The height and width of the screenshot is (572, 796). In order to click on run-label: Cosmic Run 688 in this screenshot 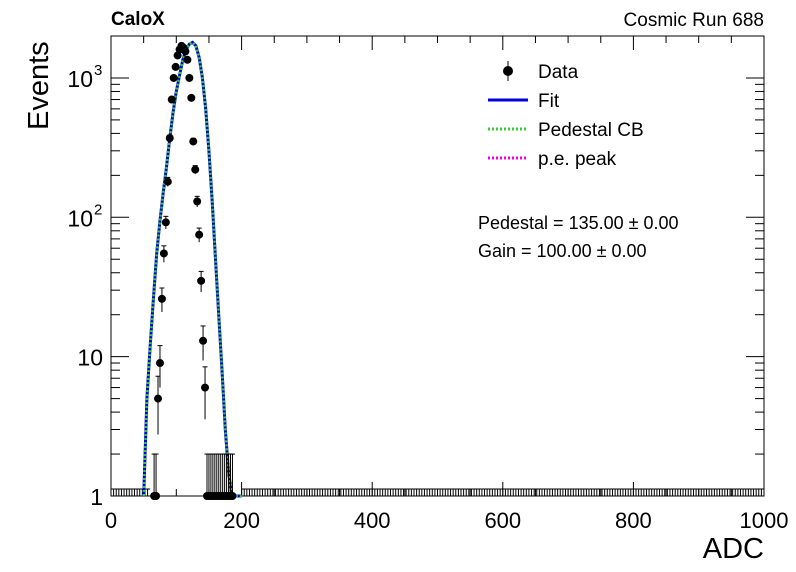, I will do `click(694, 20)`.